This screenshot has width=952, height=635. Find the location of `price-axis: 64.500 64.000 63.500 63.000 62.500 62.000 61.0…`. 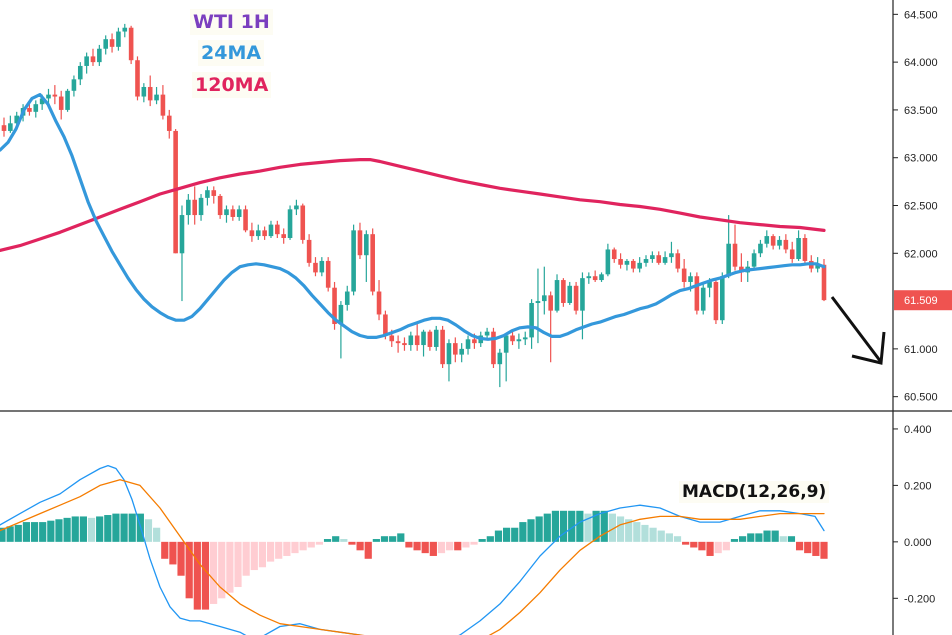

price-axis: 64.500 64.000 63.500 63.000 62.500 62.000 61.0… is located at coordinates (922, 206).